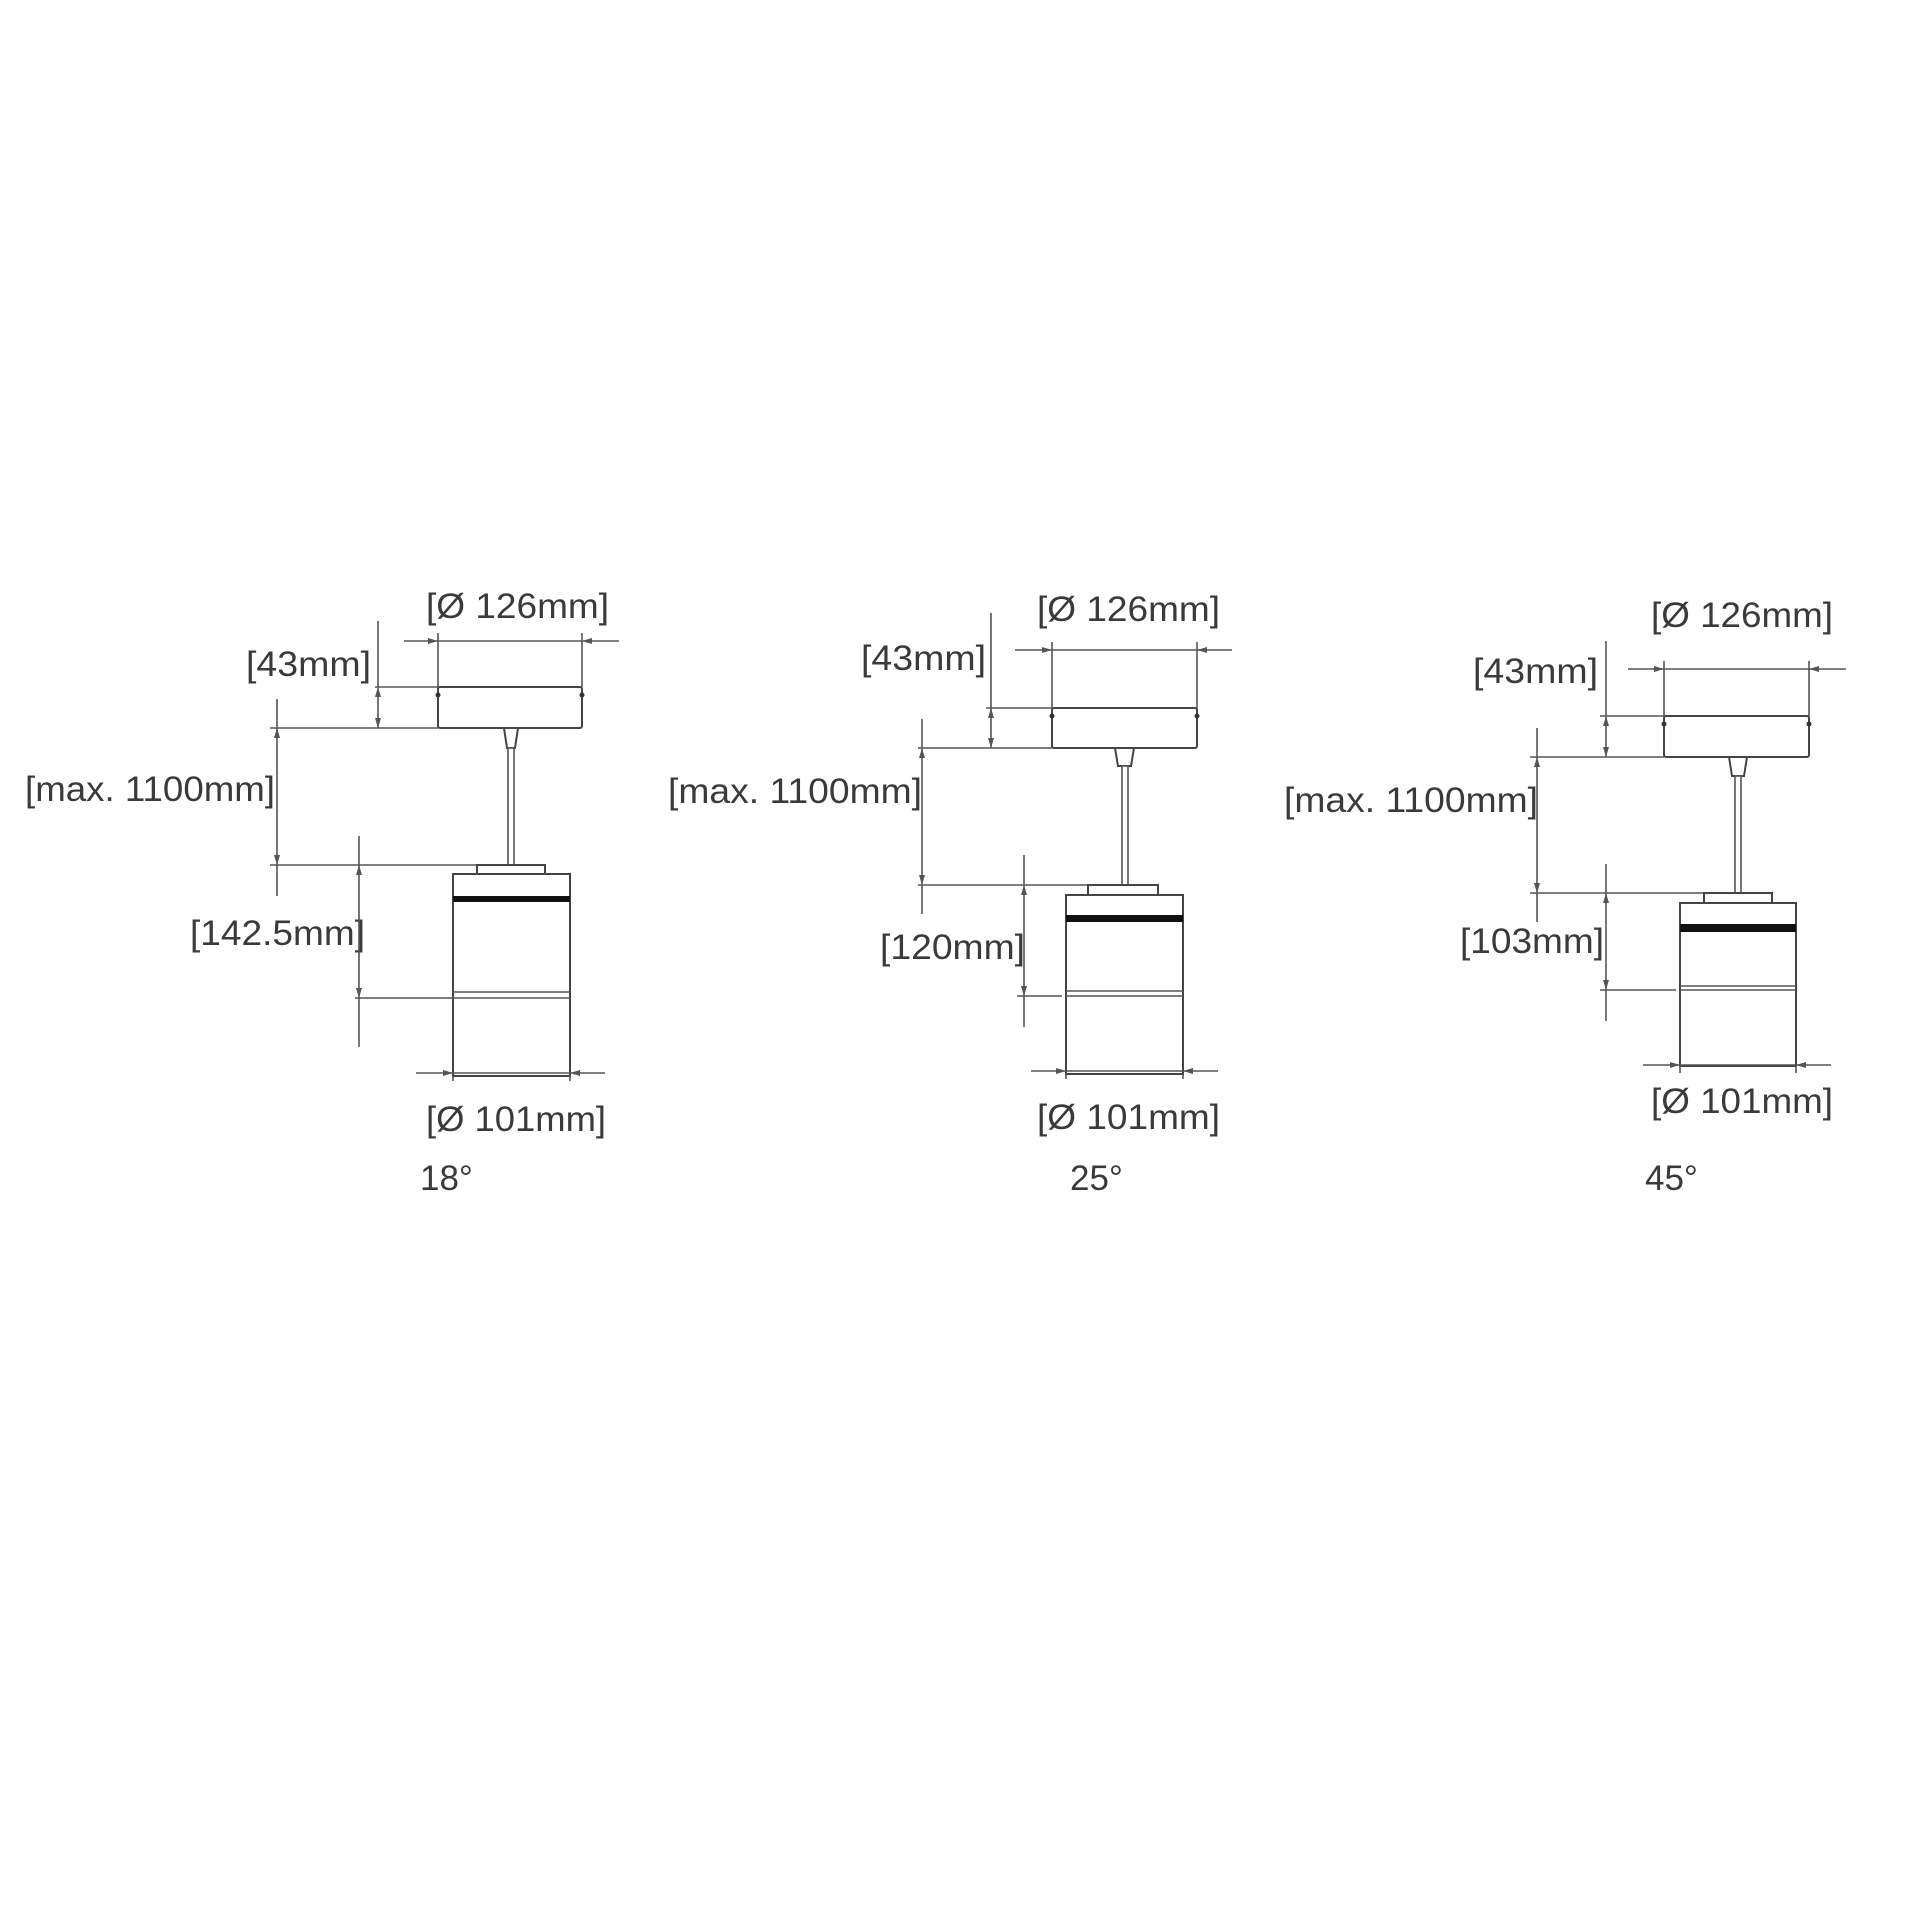 This screenshot has width=1920, height=1920. I want to click on beam-angle-label: 25°, so click(1096, 1178).